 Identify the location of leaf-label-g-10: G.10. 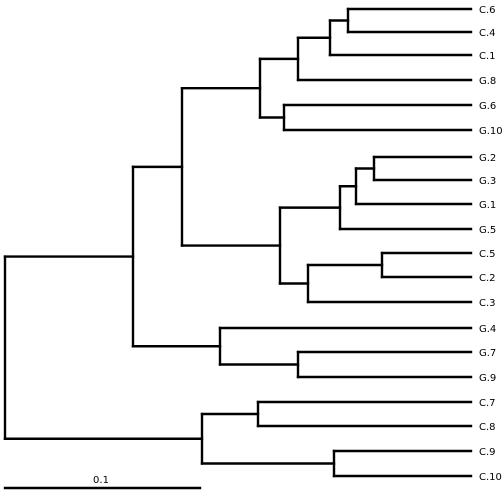
(491, 131).